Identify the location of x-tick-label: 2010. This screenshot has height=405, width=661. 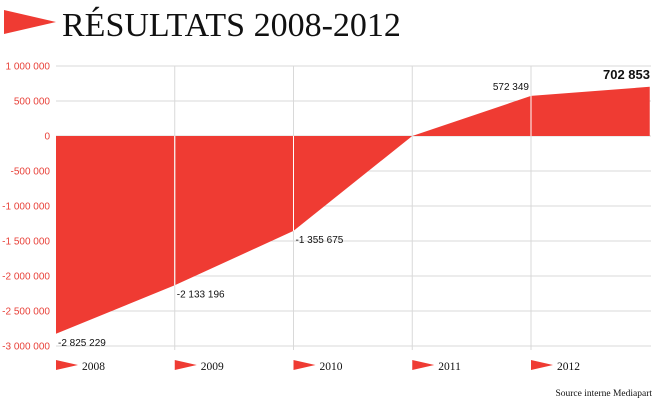
(331, 367).